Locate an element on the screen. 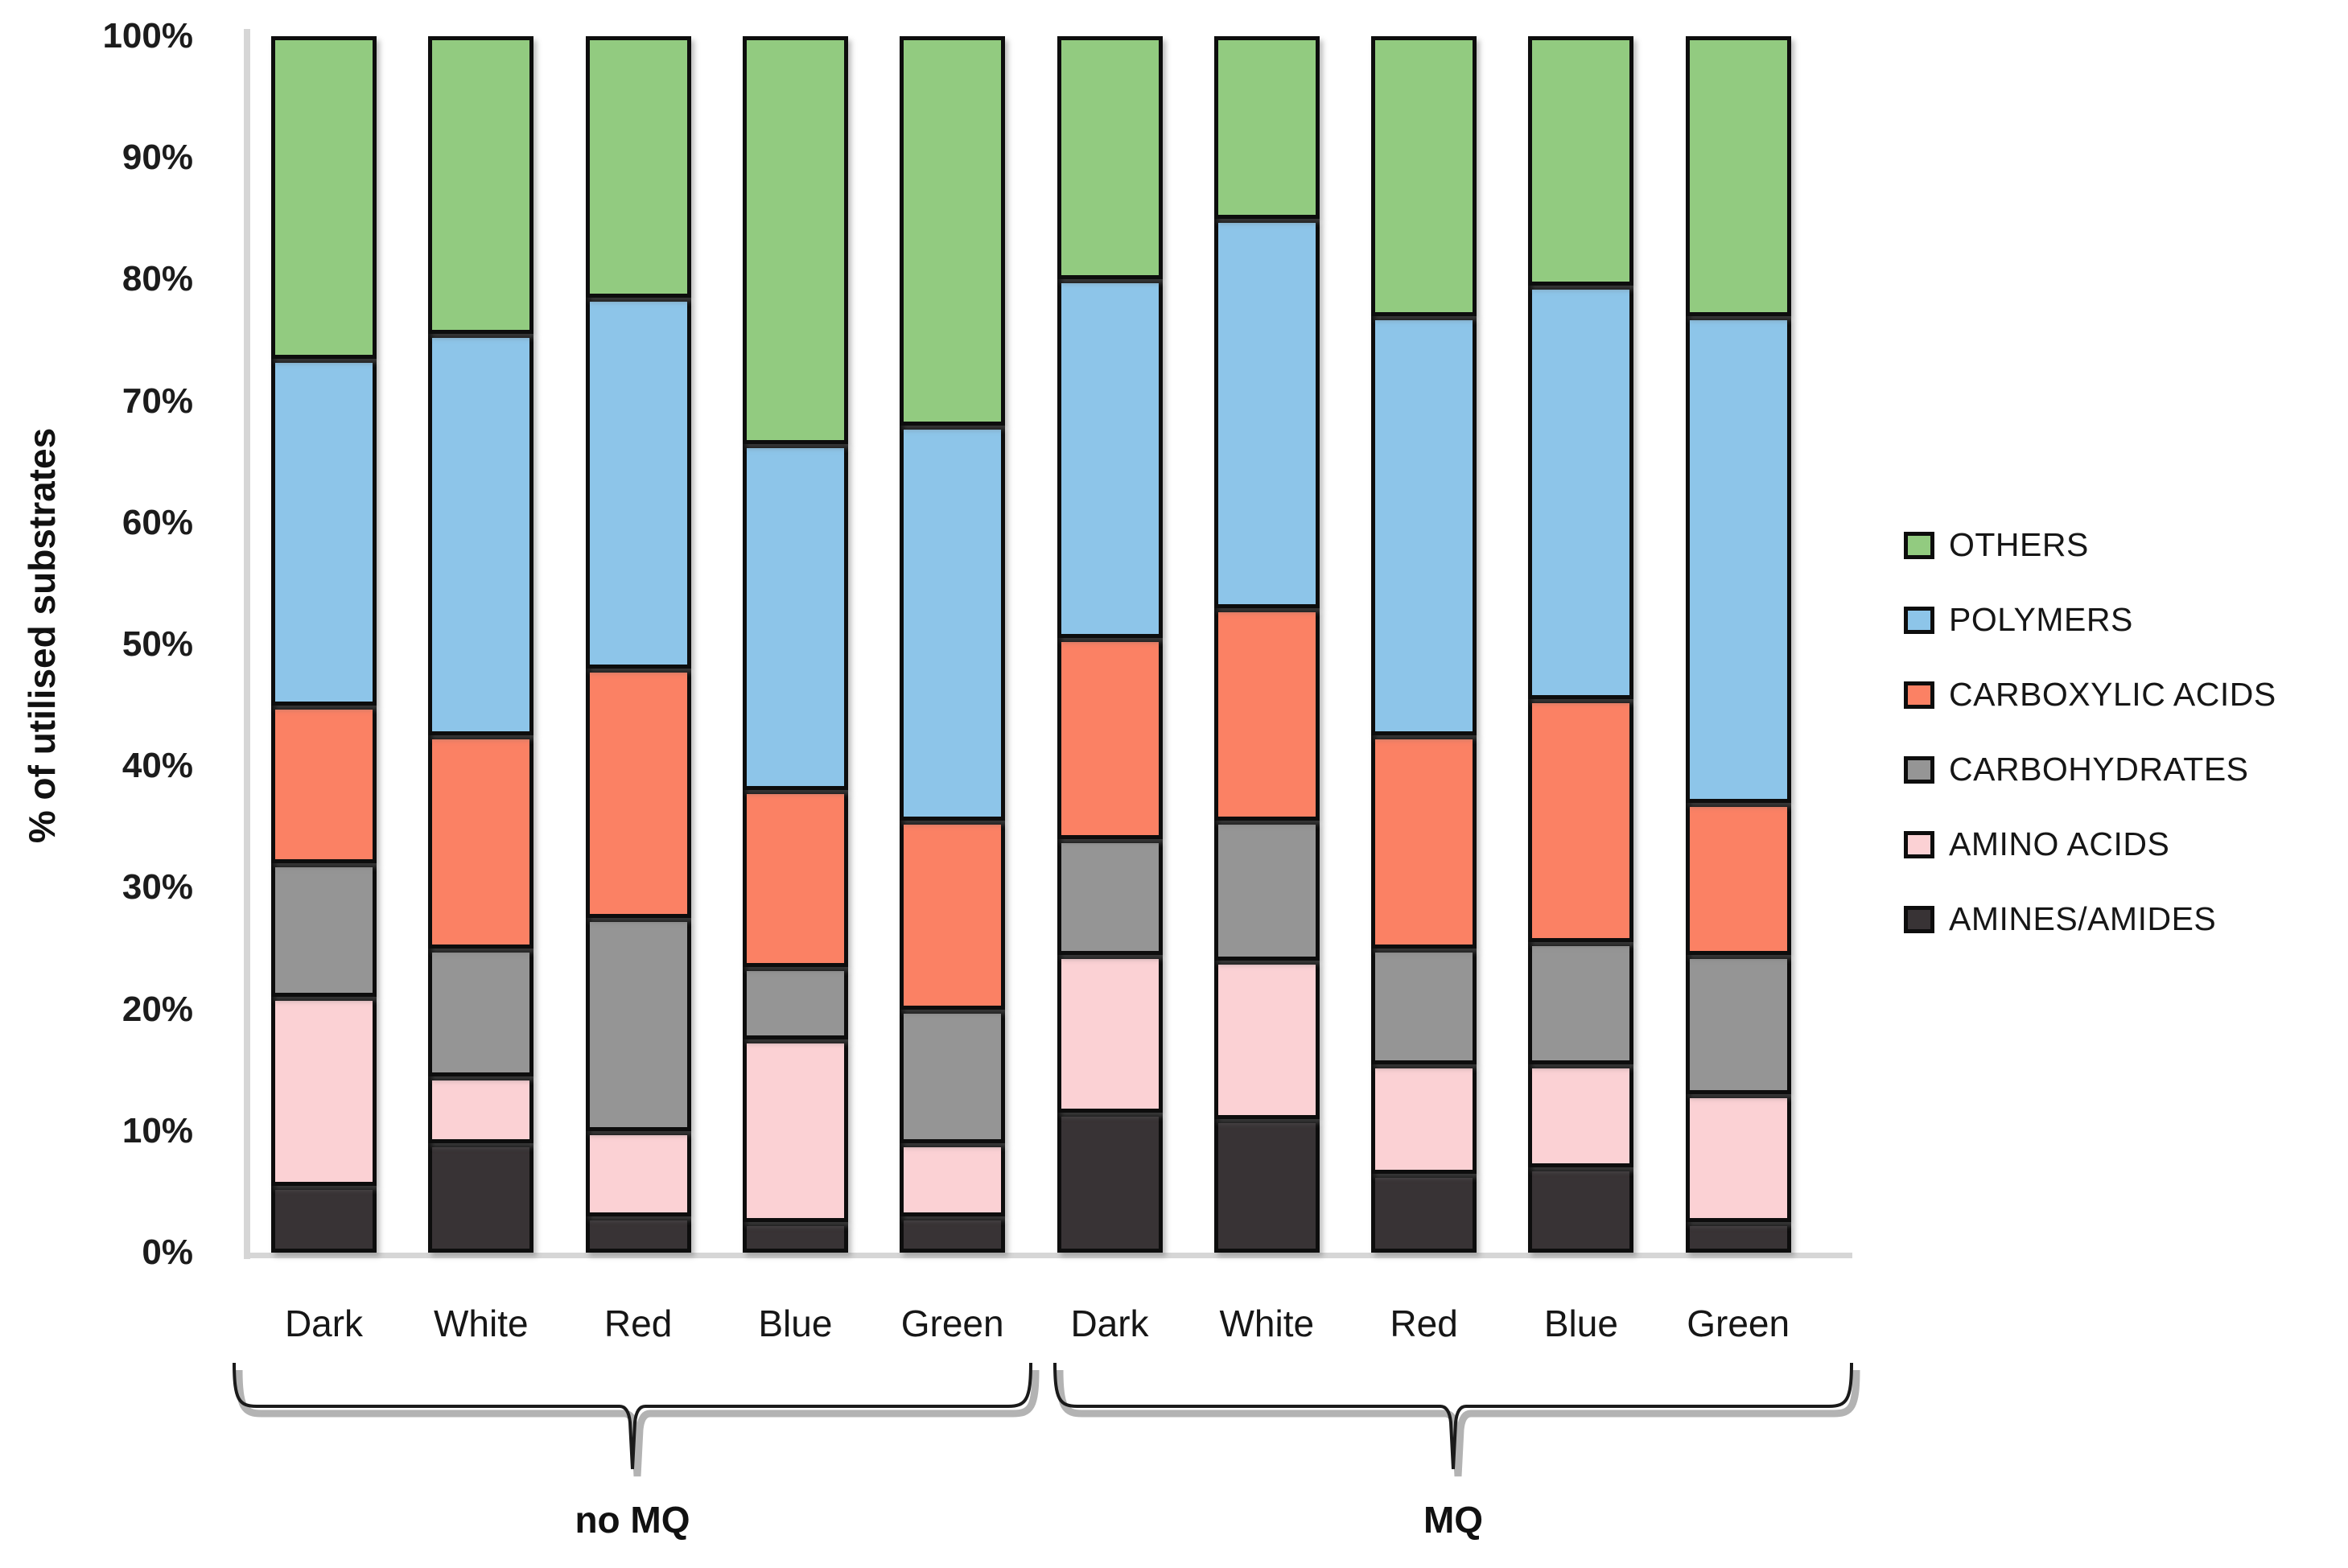  legend-item-amino-acids: AMINO ACIDS is located at coordinates (2036, 844).